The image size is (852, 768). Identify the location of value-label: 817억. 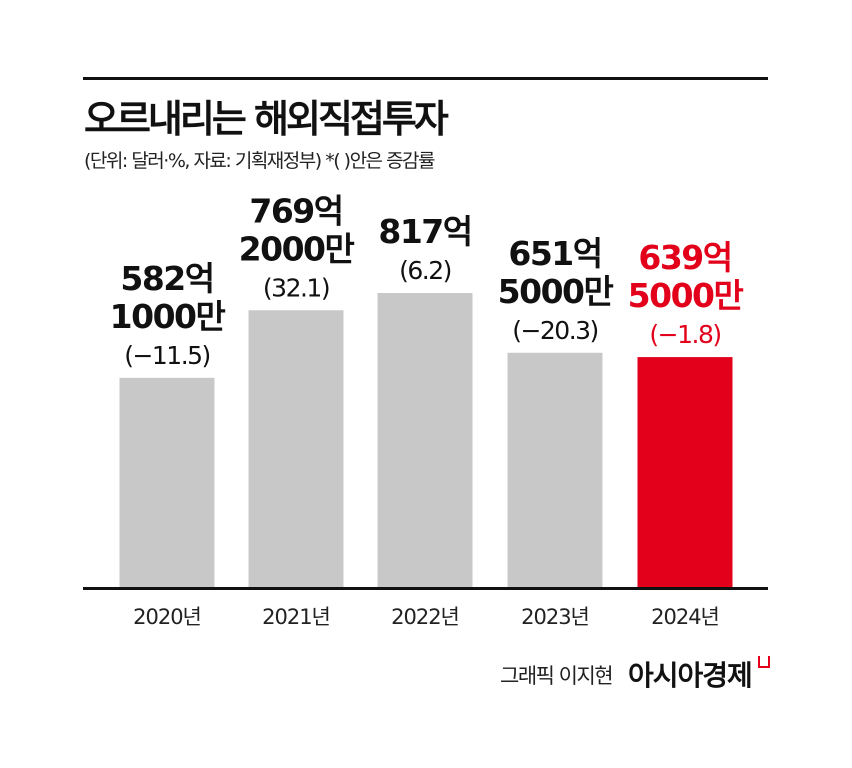
(424, 231).